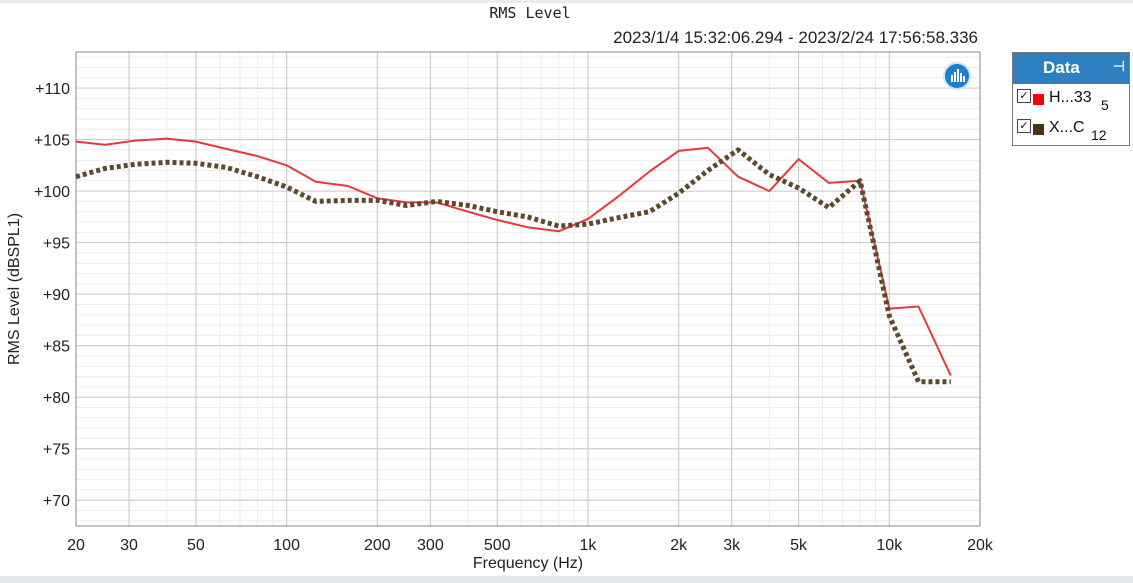 The width and height of the screenshot is (1133, 583). I want to click on legend-item: ✓ H...33 5, so click(1071, 99).